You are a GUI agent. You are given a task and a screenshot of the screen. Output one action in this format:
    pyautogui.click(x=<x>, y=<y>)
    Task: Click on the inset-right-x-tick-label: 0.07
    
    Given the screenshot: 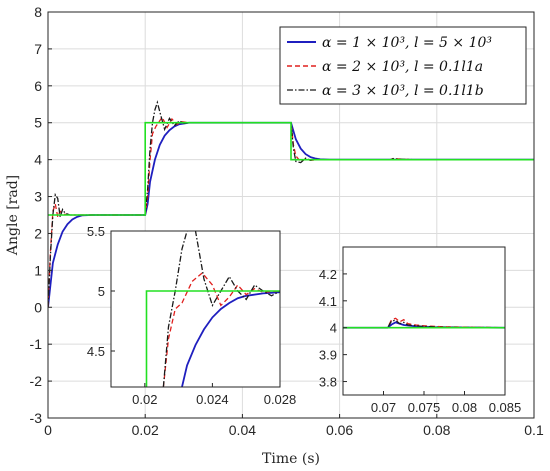 What is the action you would take?
    pyautogui.click(x=383, y=407)
    